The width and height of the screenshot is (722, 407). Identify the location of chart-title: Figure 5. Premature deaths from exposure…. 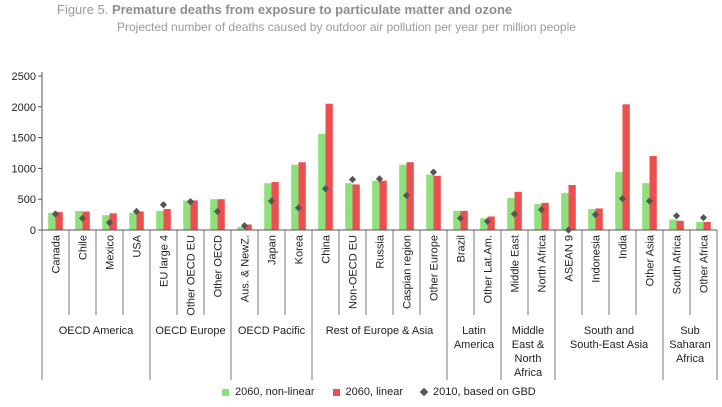
(387, 9).